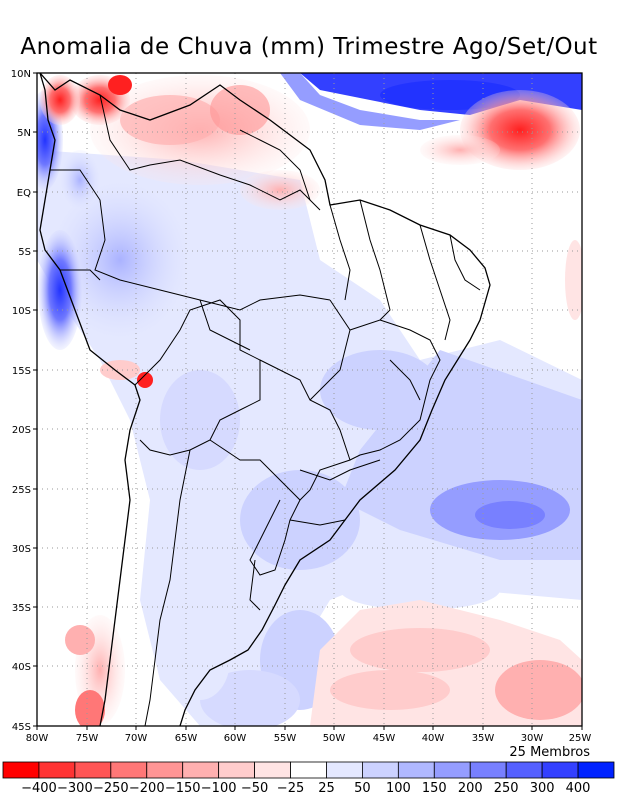 This screenshot has width=618, height=800. What do you see at coordinates (147, 788) in the screenshot?
I see `colorbar-tick-label: −200` at bounding box center [147, 788].